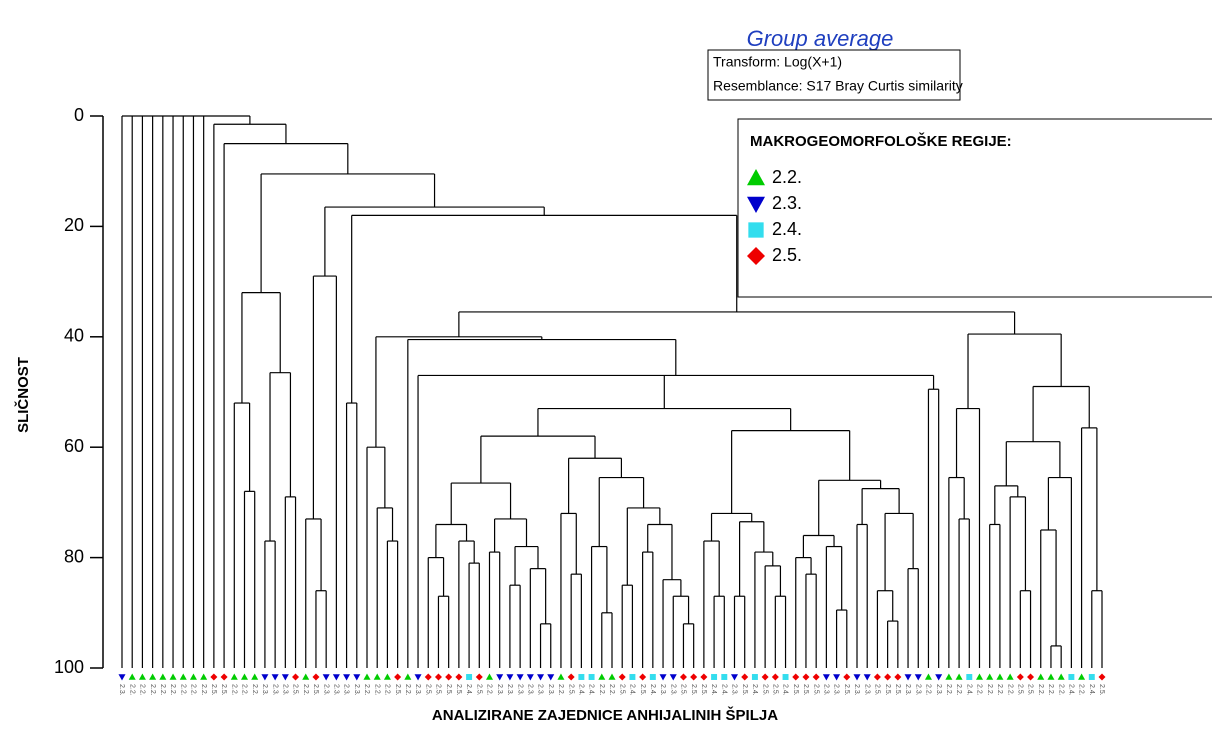 The height and width of the screenshot is (730, 1212). I want to click on legend-label: 2.3., so click(787, 203).